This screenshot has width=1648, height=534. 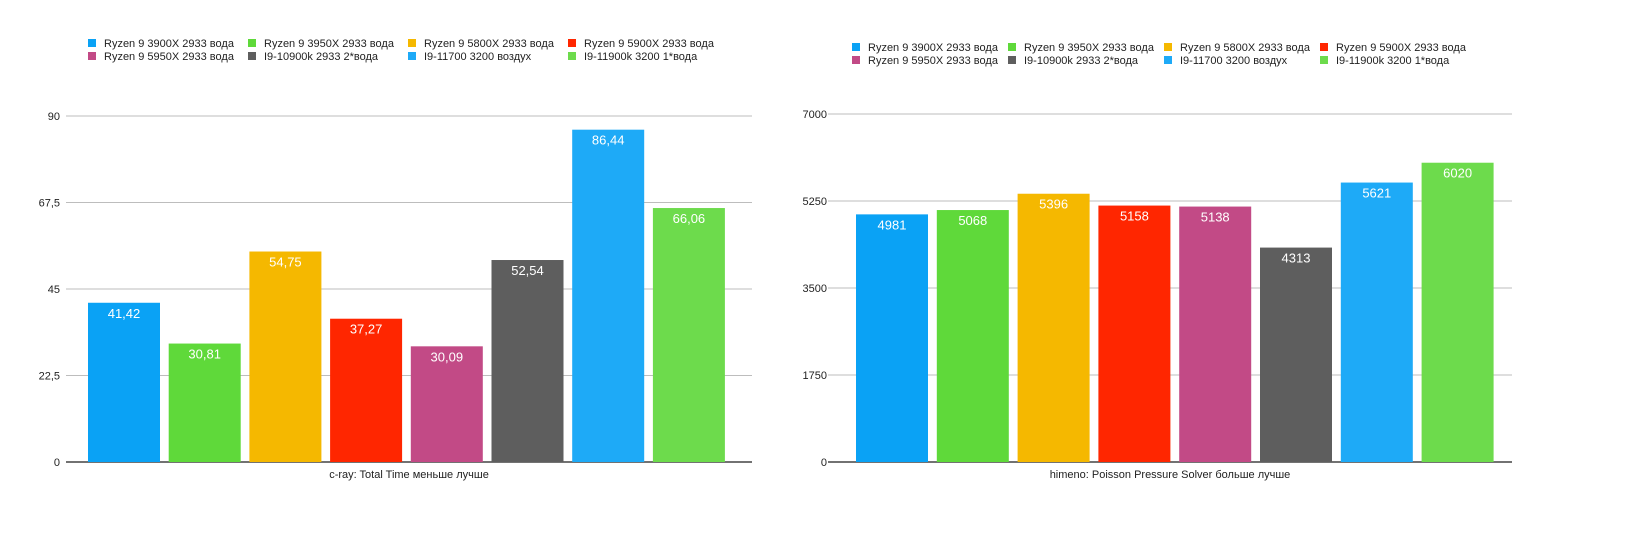 I want to click on y-tick-label: 7000, so click(x=815, y=115).